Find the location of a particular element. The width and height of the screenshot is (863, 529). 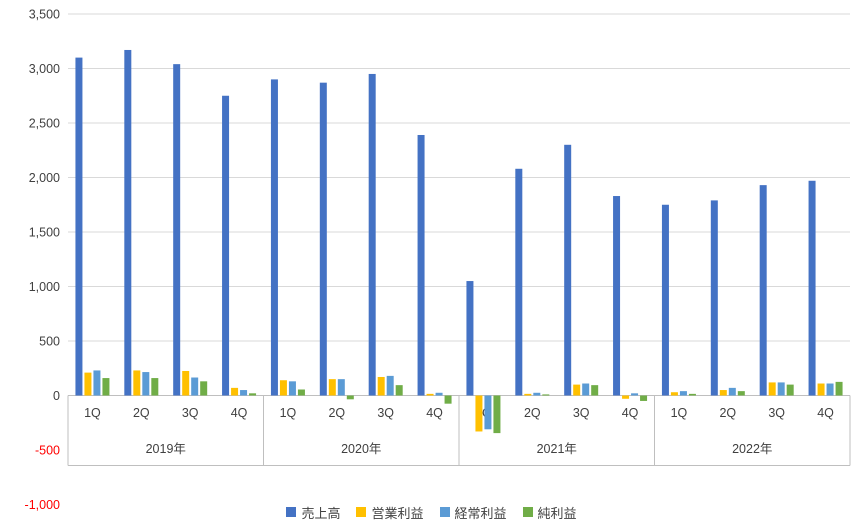

y-axis-tick-label: -1,000 is located at coordinates (42, 505).